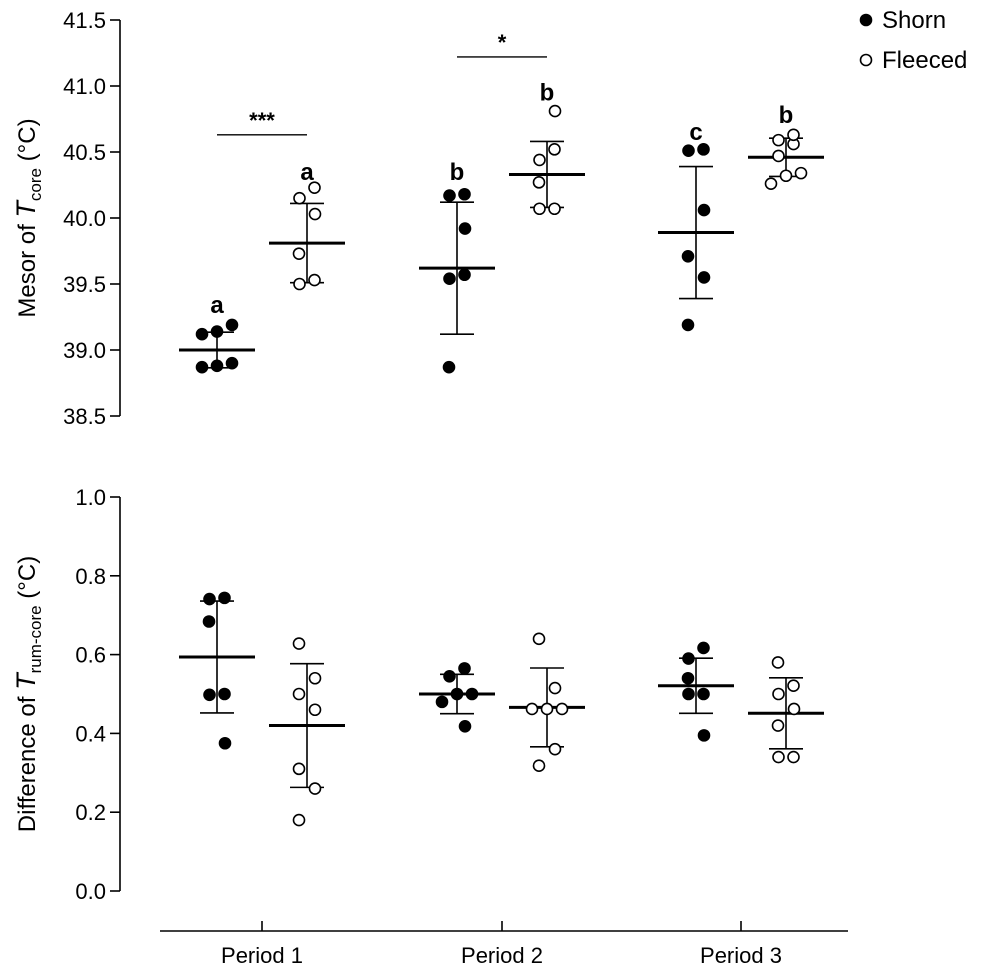 This screenshot has width=987, height=973. Describe the element at coordinates (90, 812) in the screenshot. I see `y-tick-label: 0.2` at that location.